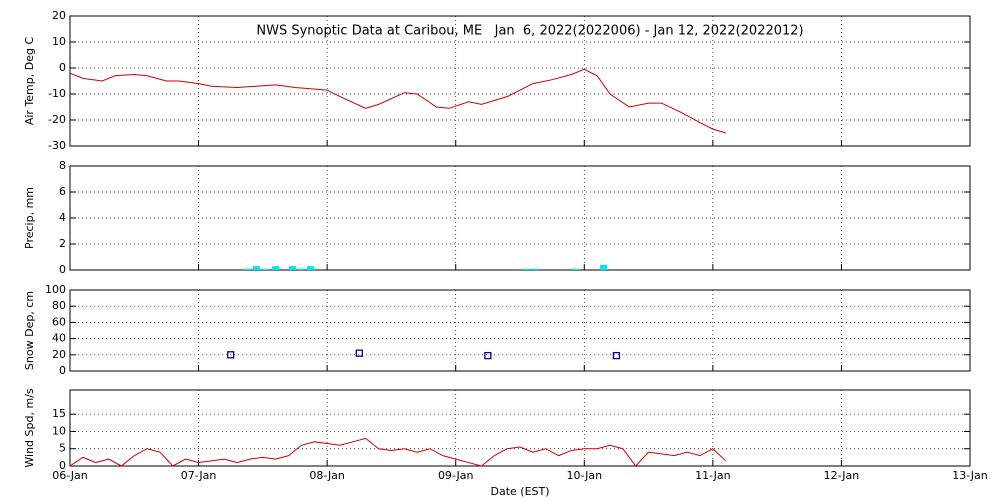  Describe the element at coordinates (29, 330) in the screenshot. I see `y-axis-label: Snow Dep, cm` at that location.